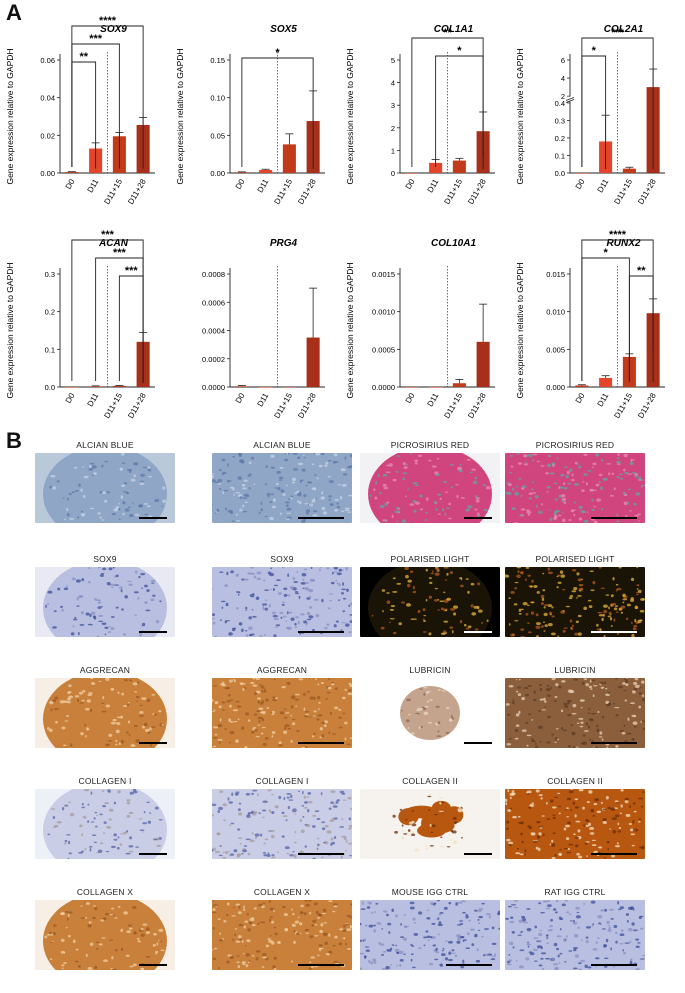 The image size is (685, 993). What do you see at coordinates (282, 824) in the screenshot?
I see `histology-image` at bounding box center [282, 824].